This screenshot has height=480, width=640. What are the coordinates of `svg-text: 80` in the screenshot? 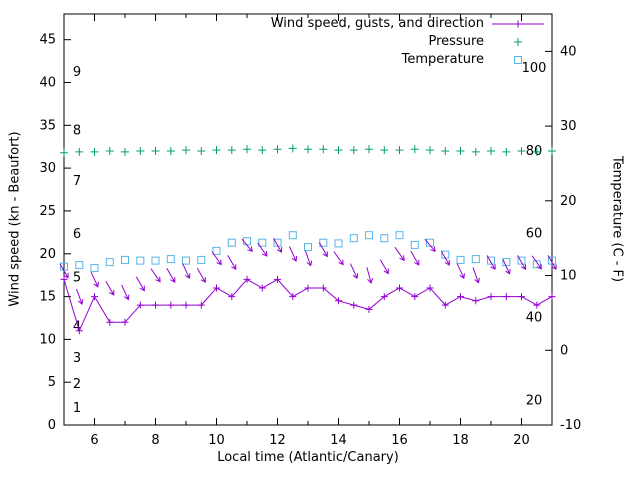 It's located at (534, 151).